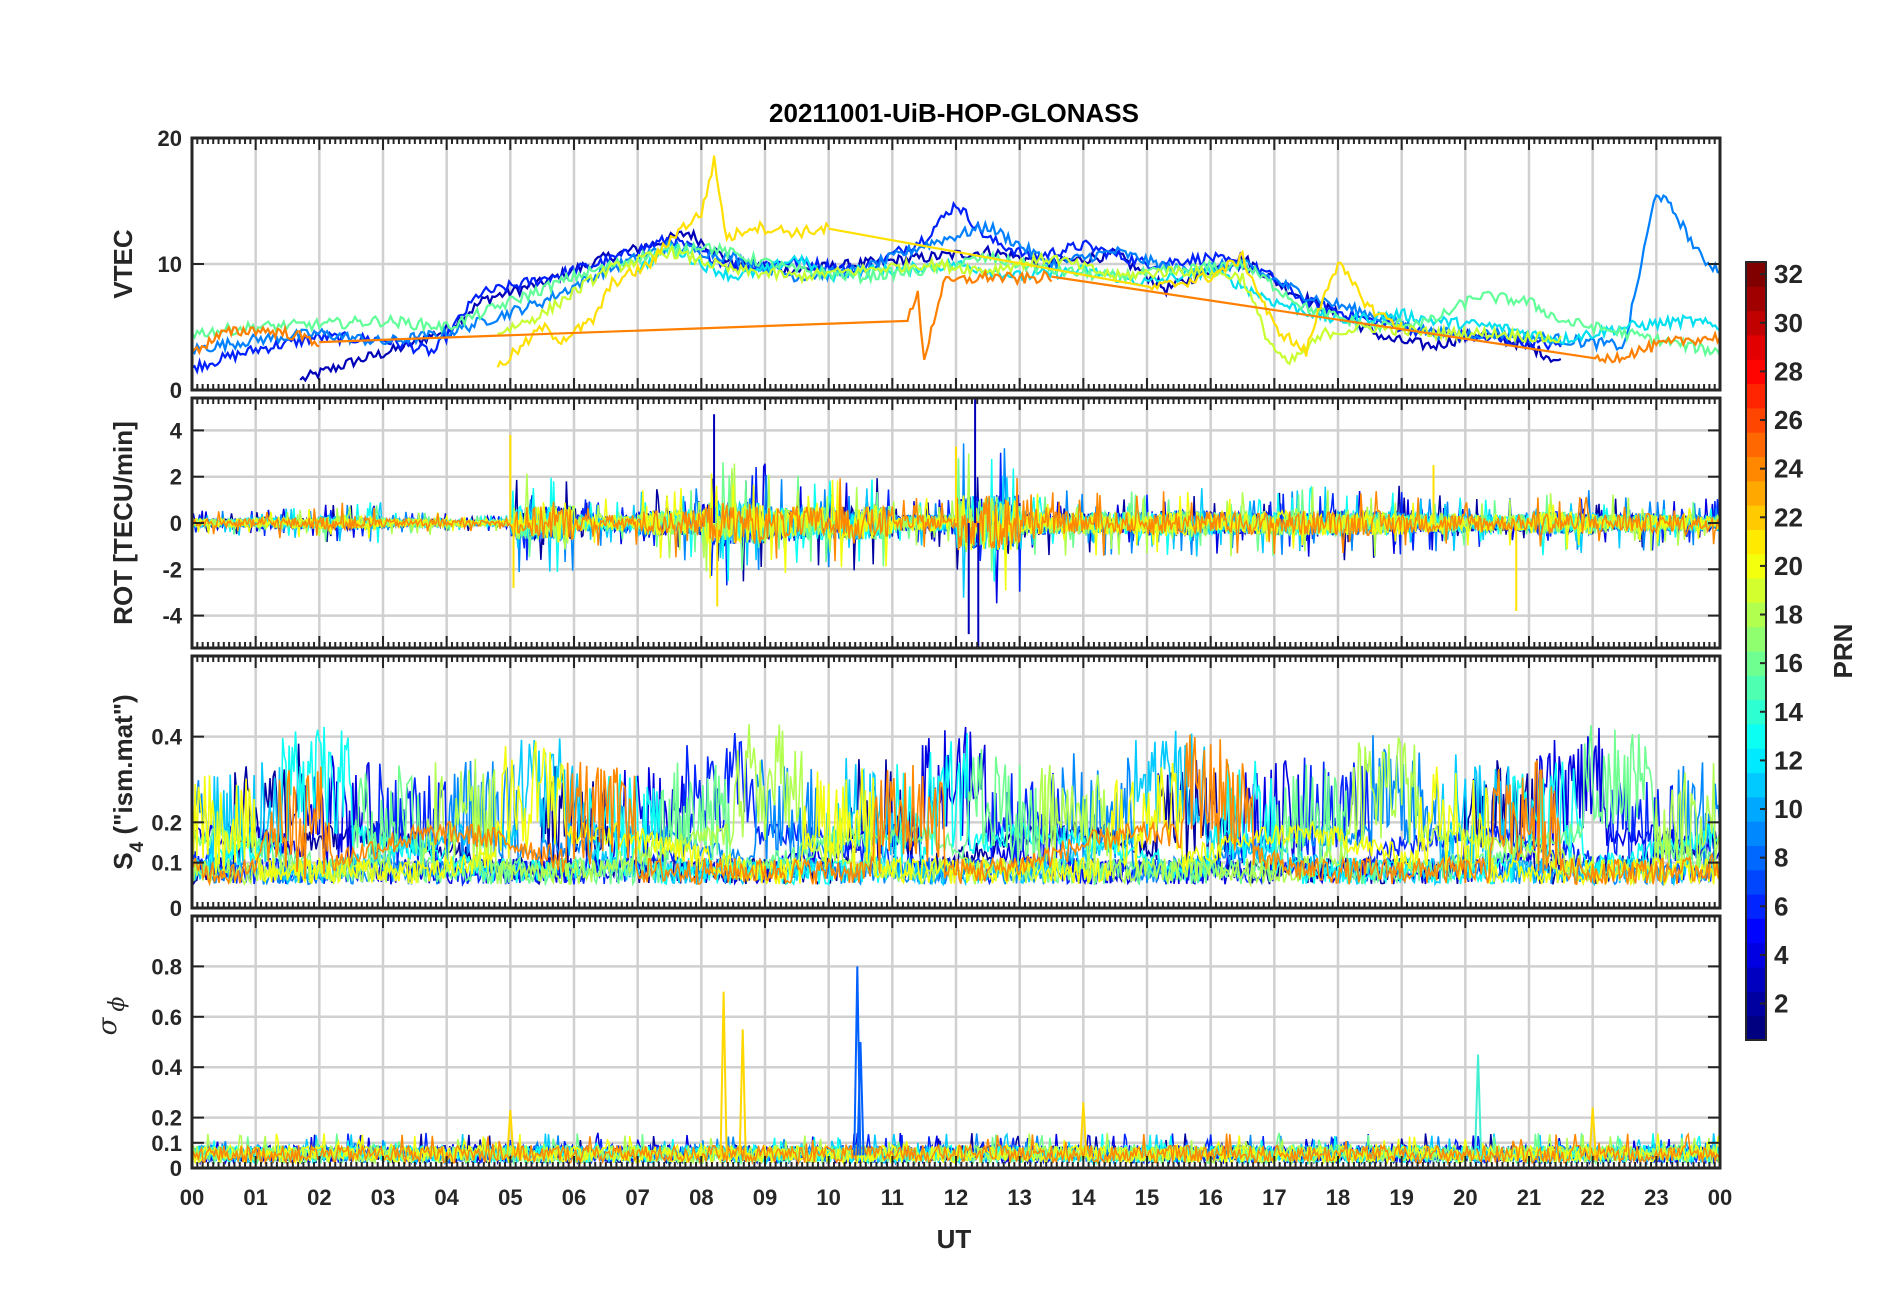  I want to click on colorbar-tick-label: 12, so click(1788, 760).